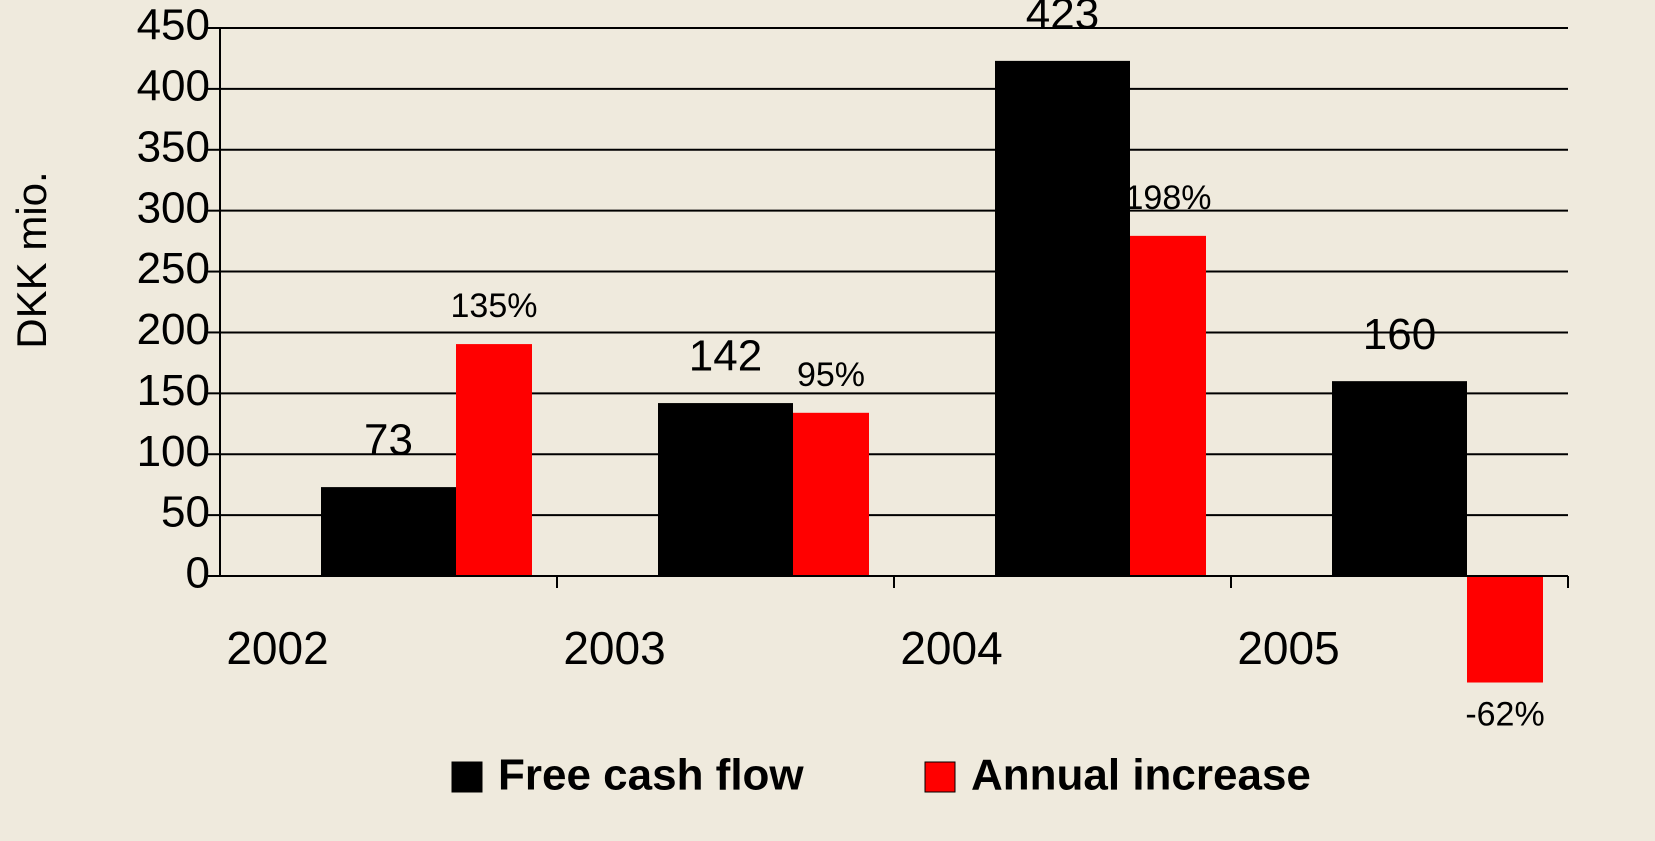 The width and height of the screenshot is (1655, 841). What do you see at coordinates (173, 451) in the screenshot?
I see `y-tick-label: 100` at bounding box center [173, 451].